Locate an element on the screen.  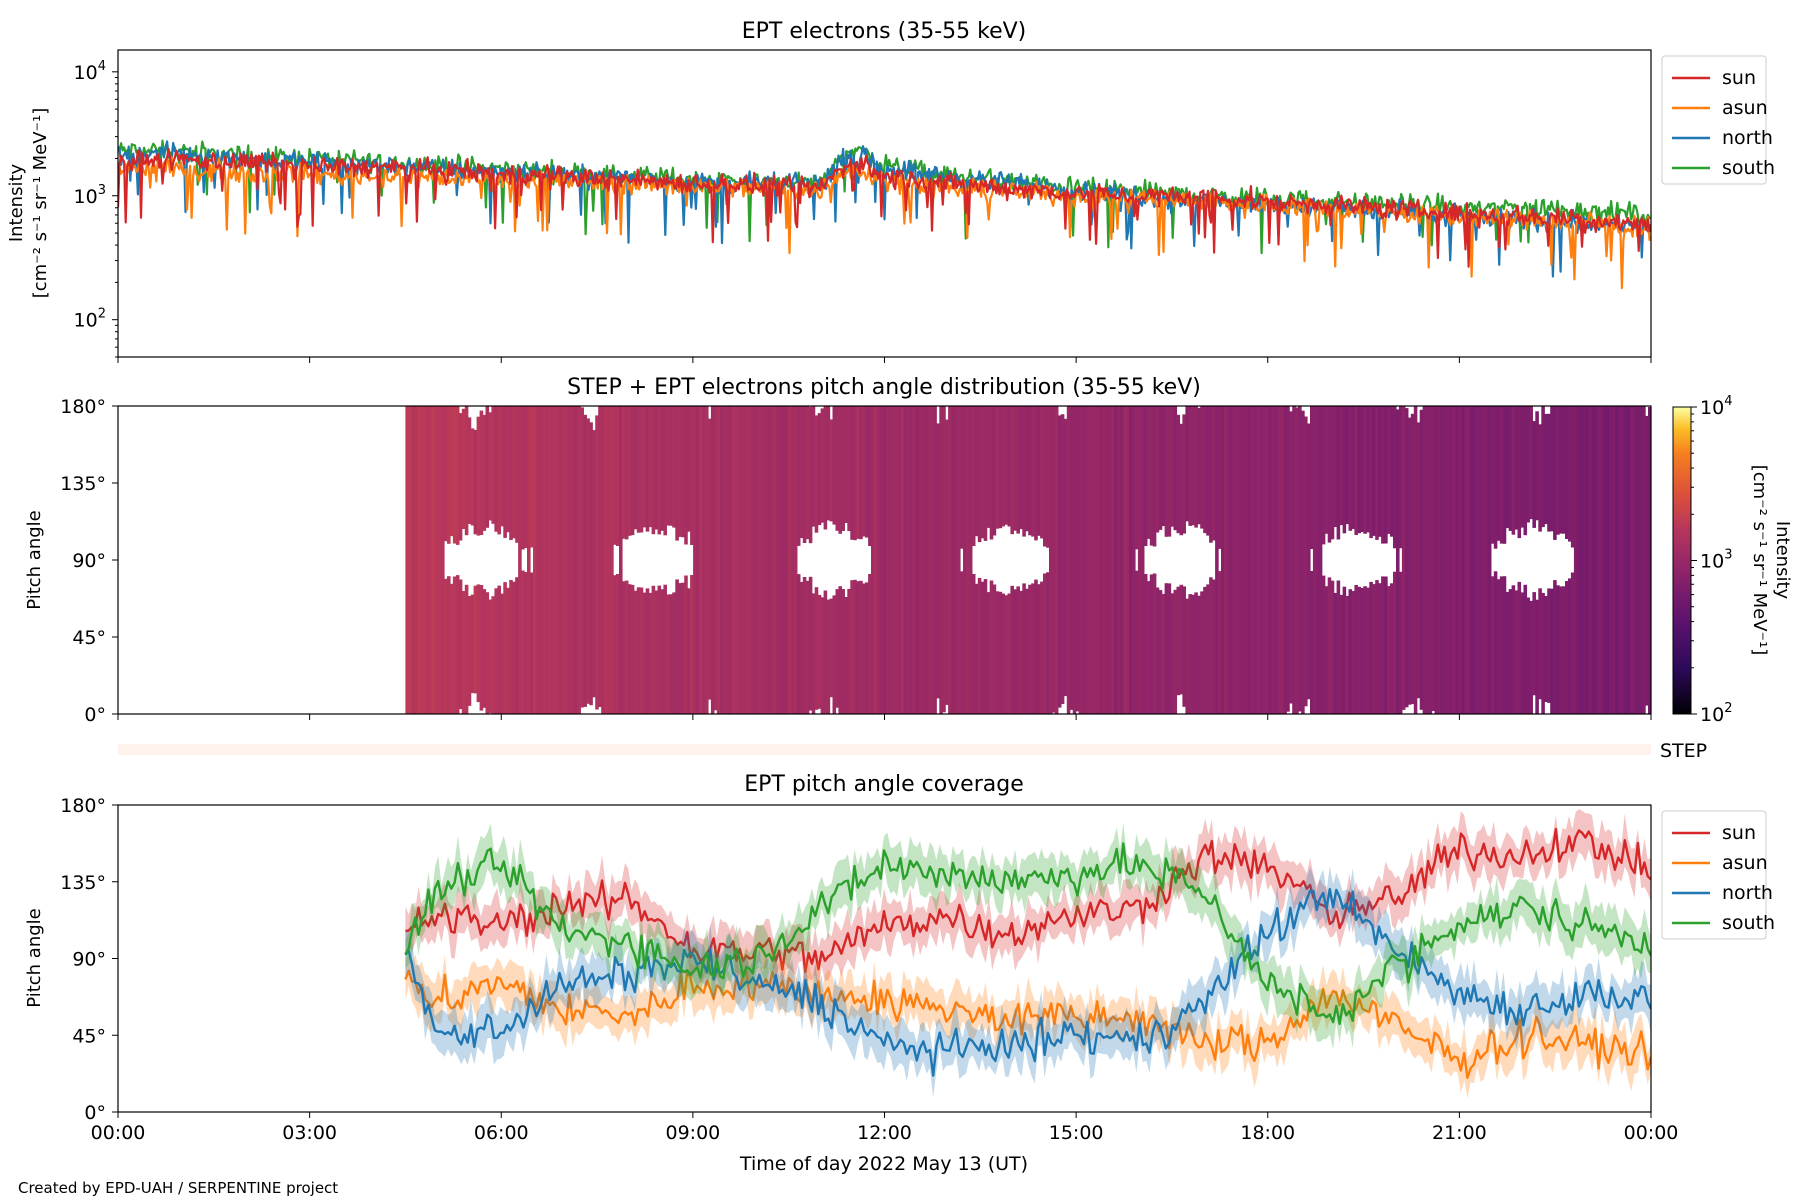
y-tick-label: 102 is located at coordinates (90, 319).